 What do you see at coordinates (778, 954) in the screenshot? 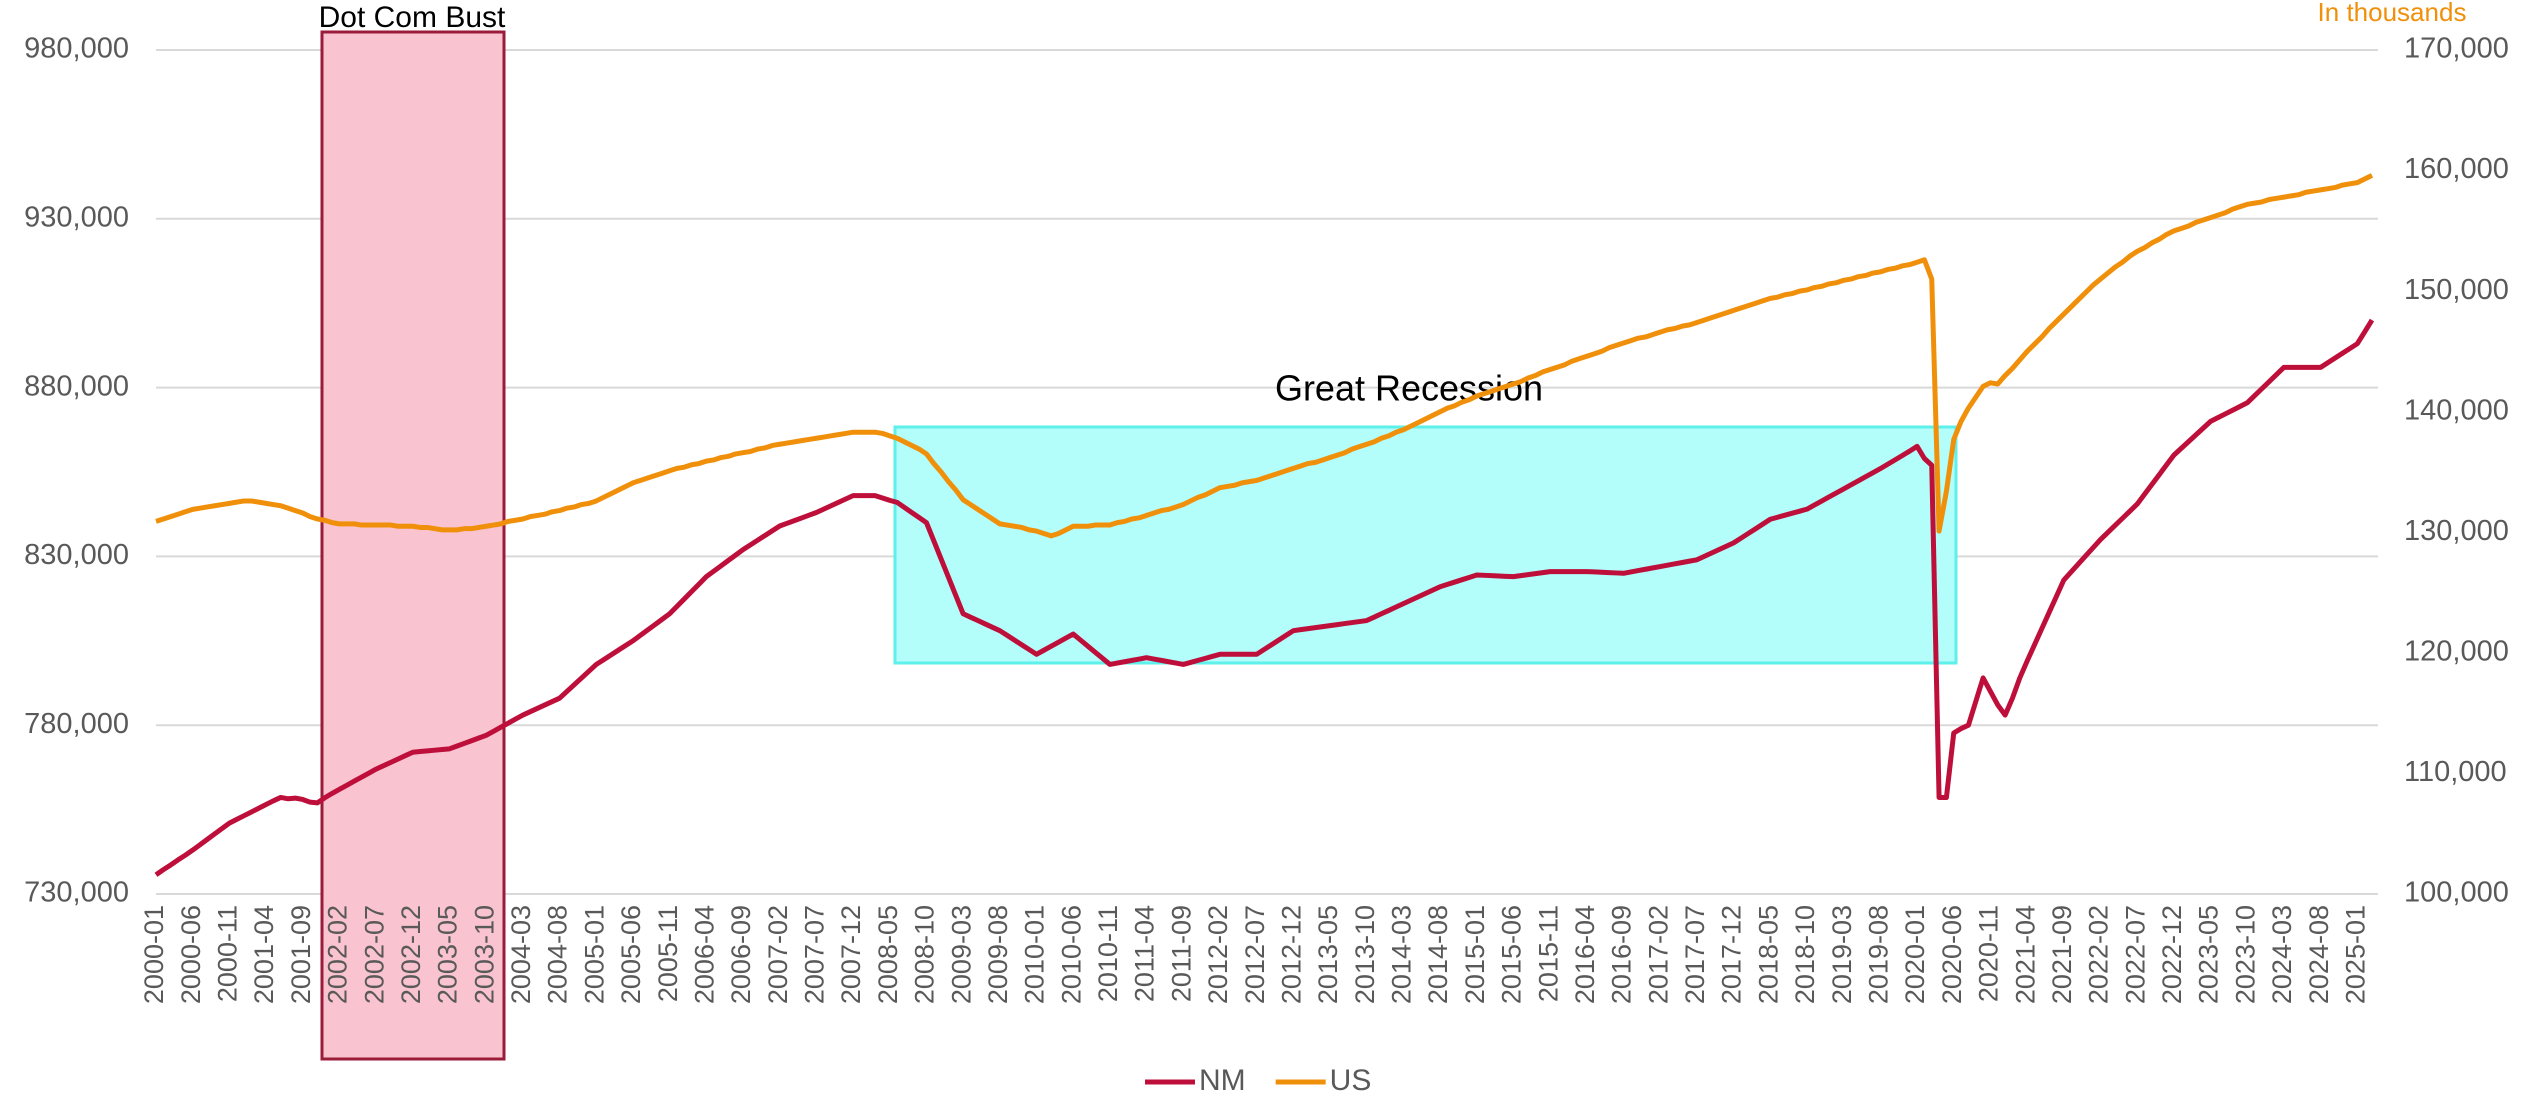
I see `x-tick-label: 2007-02` at bounding box center [778, 954].